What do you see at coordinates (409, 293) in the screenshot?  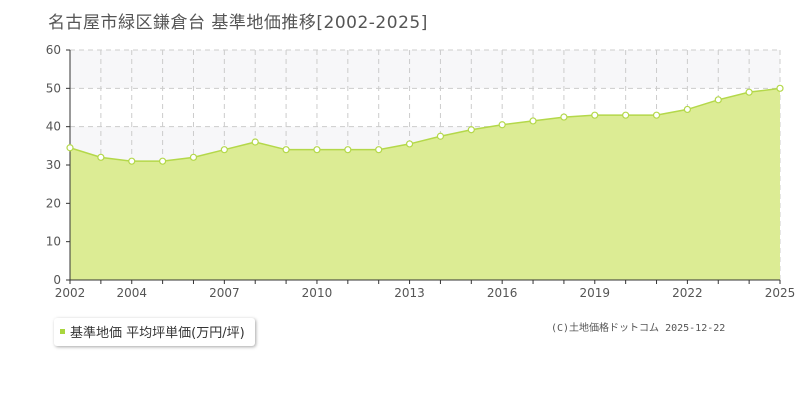 I see `x-tick-label: 2013` at bounding box center [409, 293].